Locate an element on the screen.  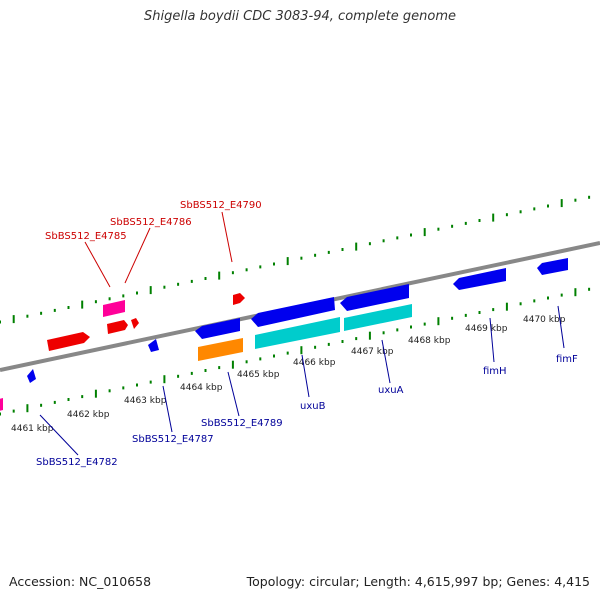
accession-label: Accession: NC_010658 is located at coordinates (80, 581).